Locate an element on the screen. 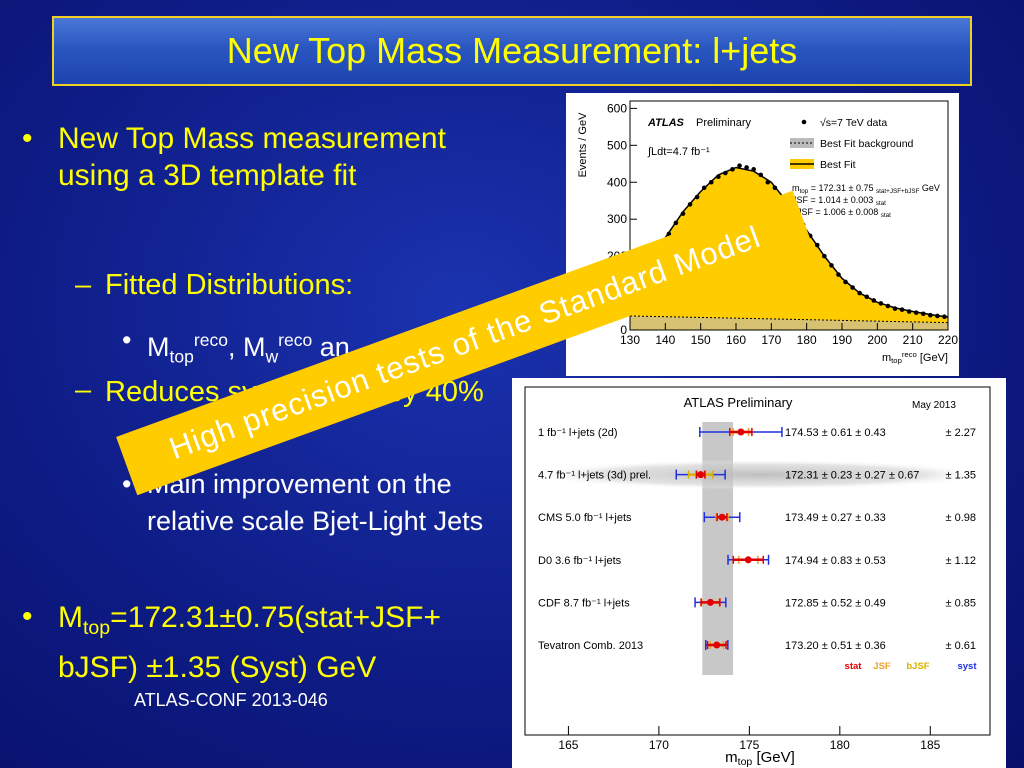 The width and height of the screenshot is (1024, 768). x-tick-label: 150 is located at coordinates (701, 340).